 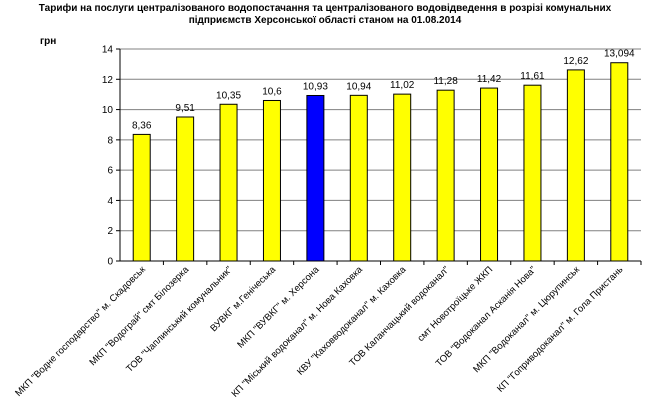 What do you see at coordinates (185, 108) in the screenshot?
I see `data-label: 9,51` at bounding box center [185, 108].